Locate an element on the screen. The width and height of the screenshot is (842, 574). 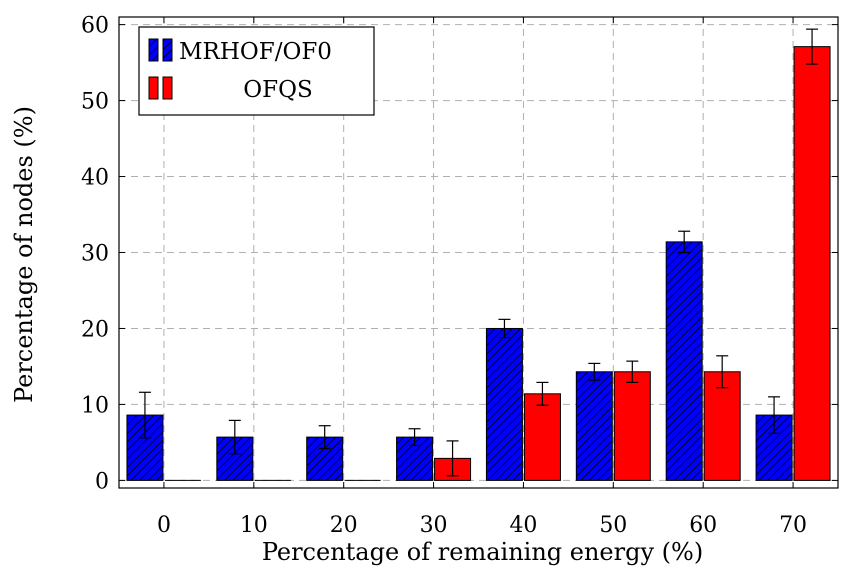
y-tick-label: 10 is located at coordinates (95, 405).